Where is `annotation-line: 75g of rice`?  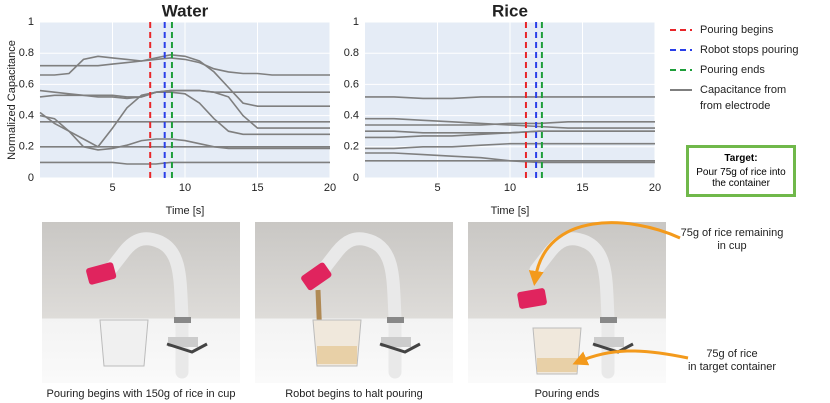 annotation-line: 75g of rice is located at coordinates (731, 354).